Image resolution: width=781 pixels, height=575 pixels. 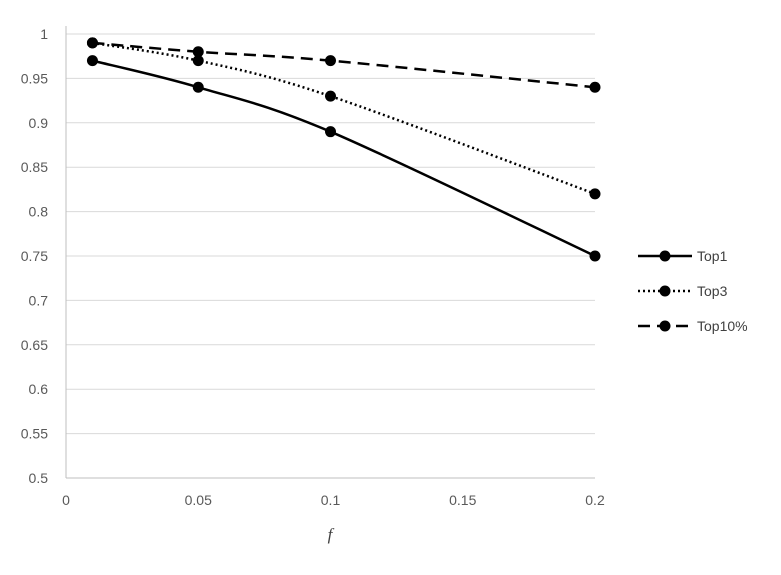 I want to click on legend-label: Top1, so click(x=712, y=256).